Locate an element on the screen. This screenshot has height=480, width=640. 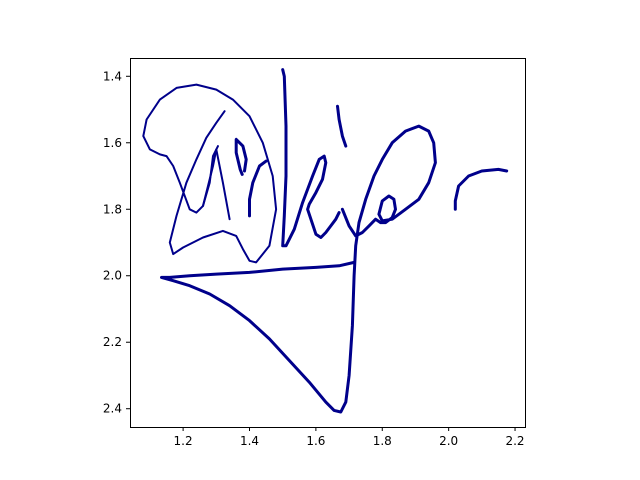
x-tick-label-3: 1.6 is located at coordinates (315, 441).